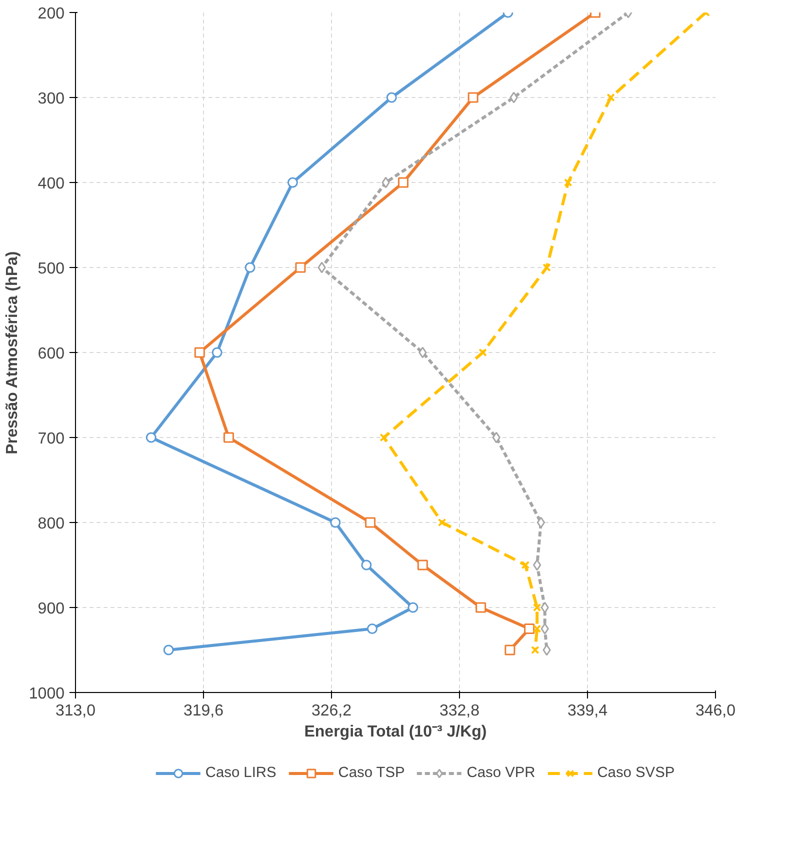  Describe the element at coordinates (636, 773) in the screenshot. I see `legend-label: Caso SVSP` at that location.